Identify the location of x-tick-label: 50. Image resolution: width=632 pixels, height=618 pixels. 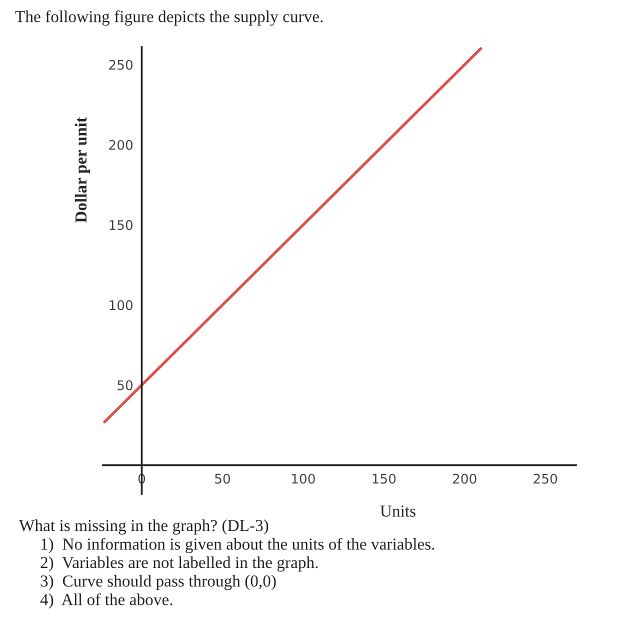
(222, 479).